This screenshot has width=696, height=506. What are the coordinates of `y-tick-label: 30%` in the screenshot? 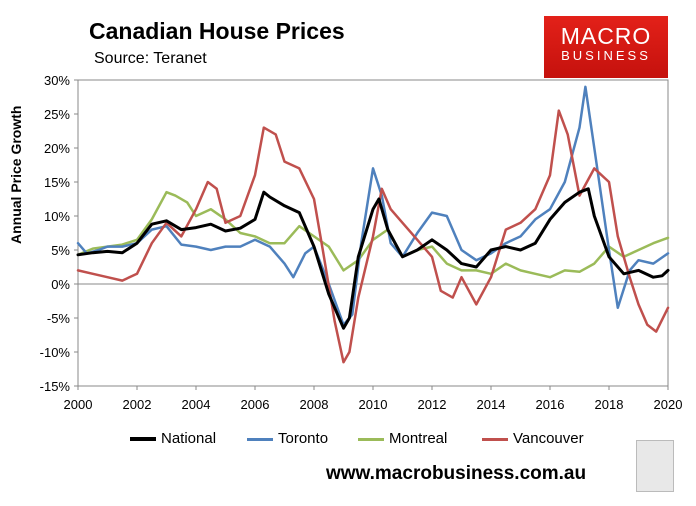 It's located at (57, 80).